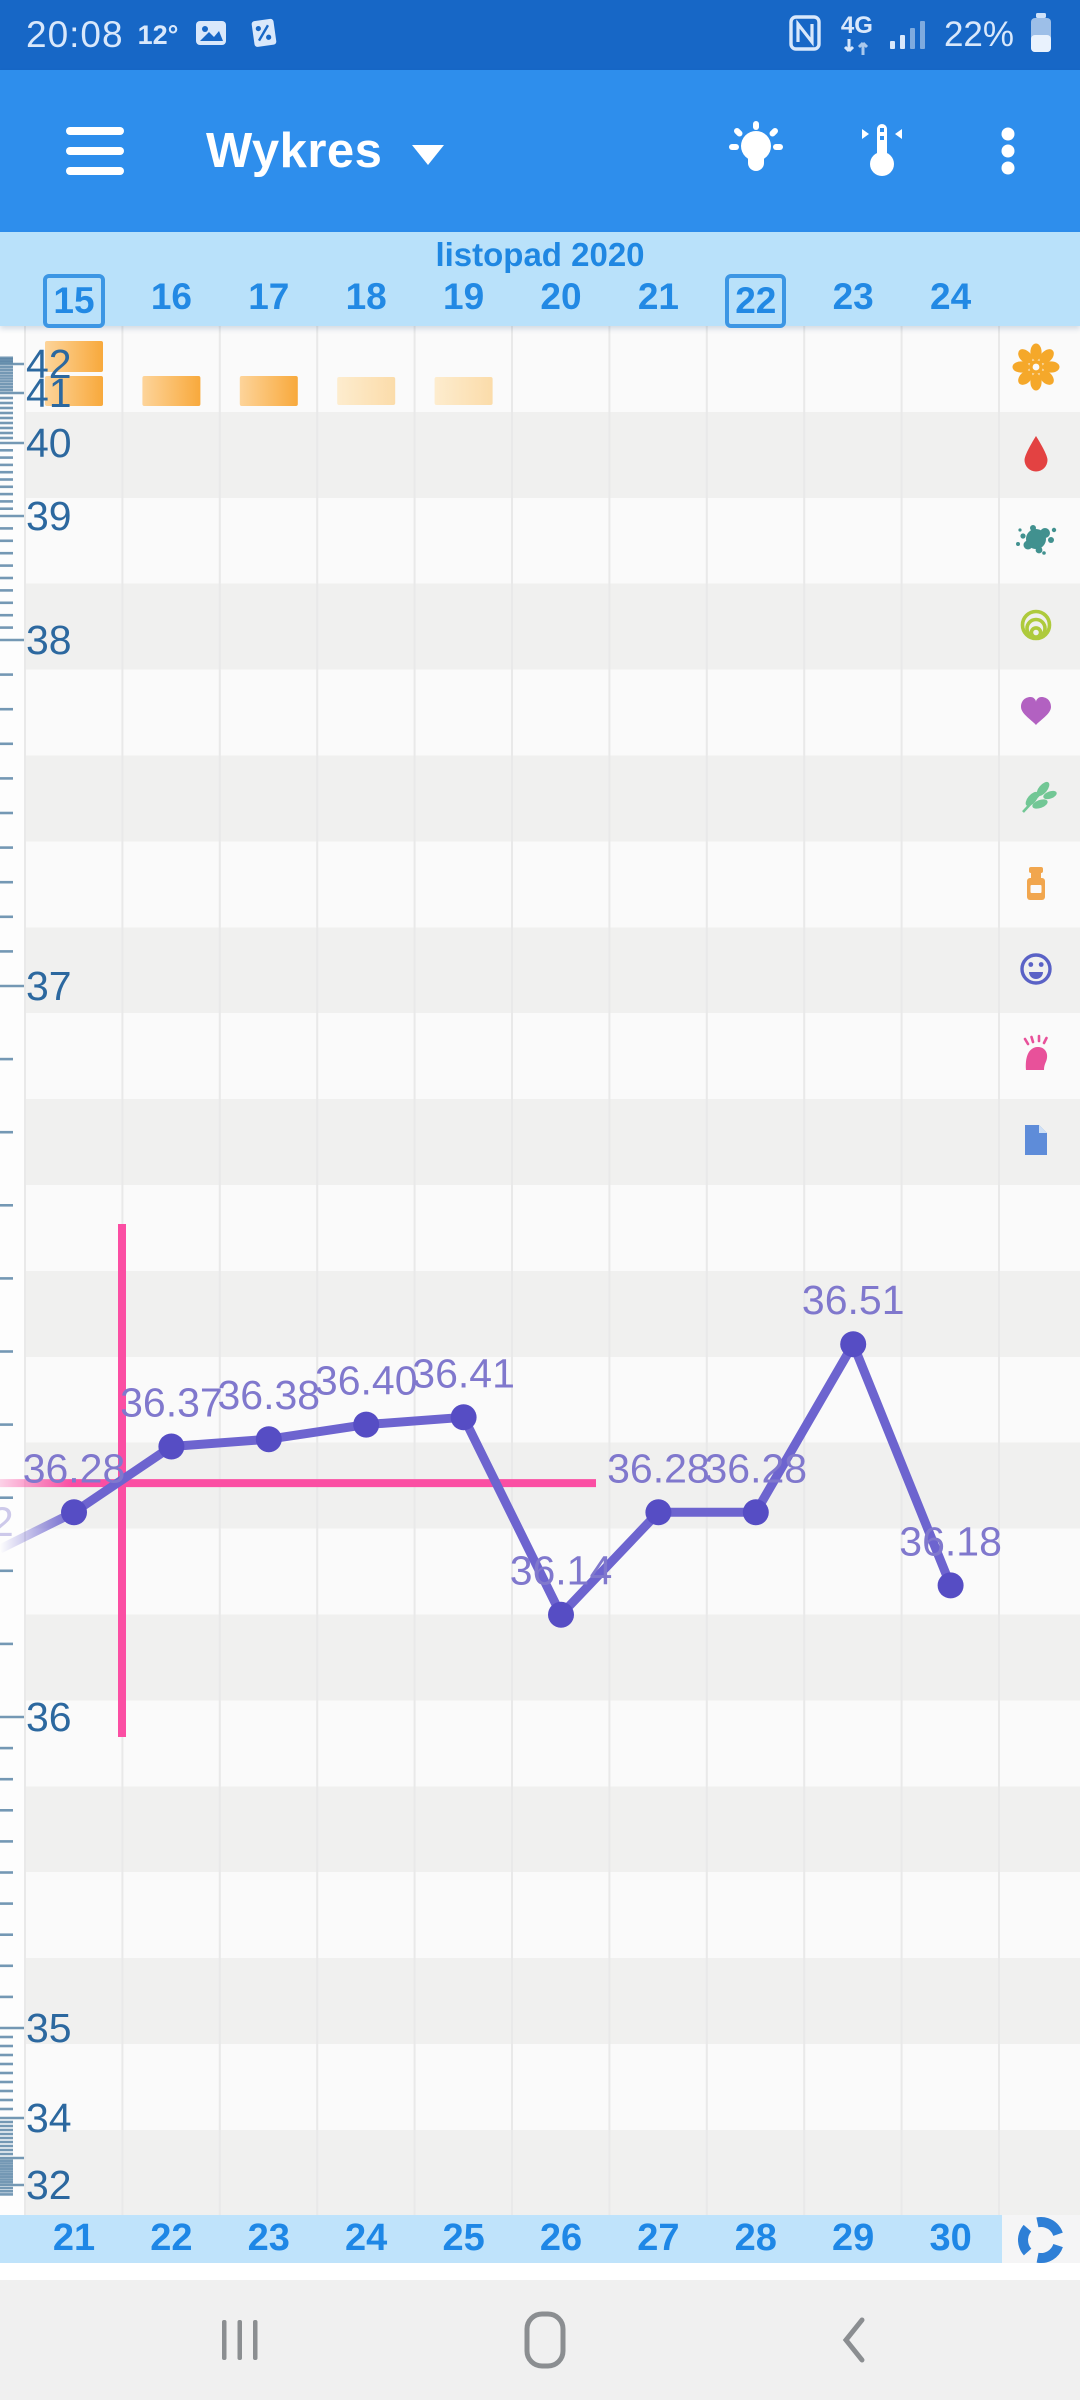 Image resolution: width=1080 pixels, height=2400 pixels. What do you see at coordinates (1036, 711) in the screenshot?
I see `heart-icon` at bounding box center [1036, 711].